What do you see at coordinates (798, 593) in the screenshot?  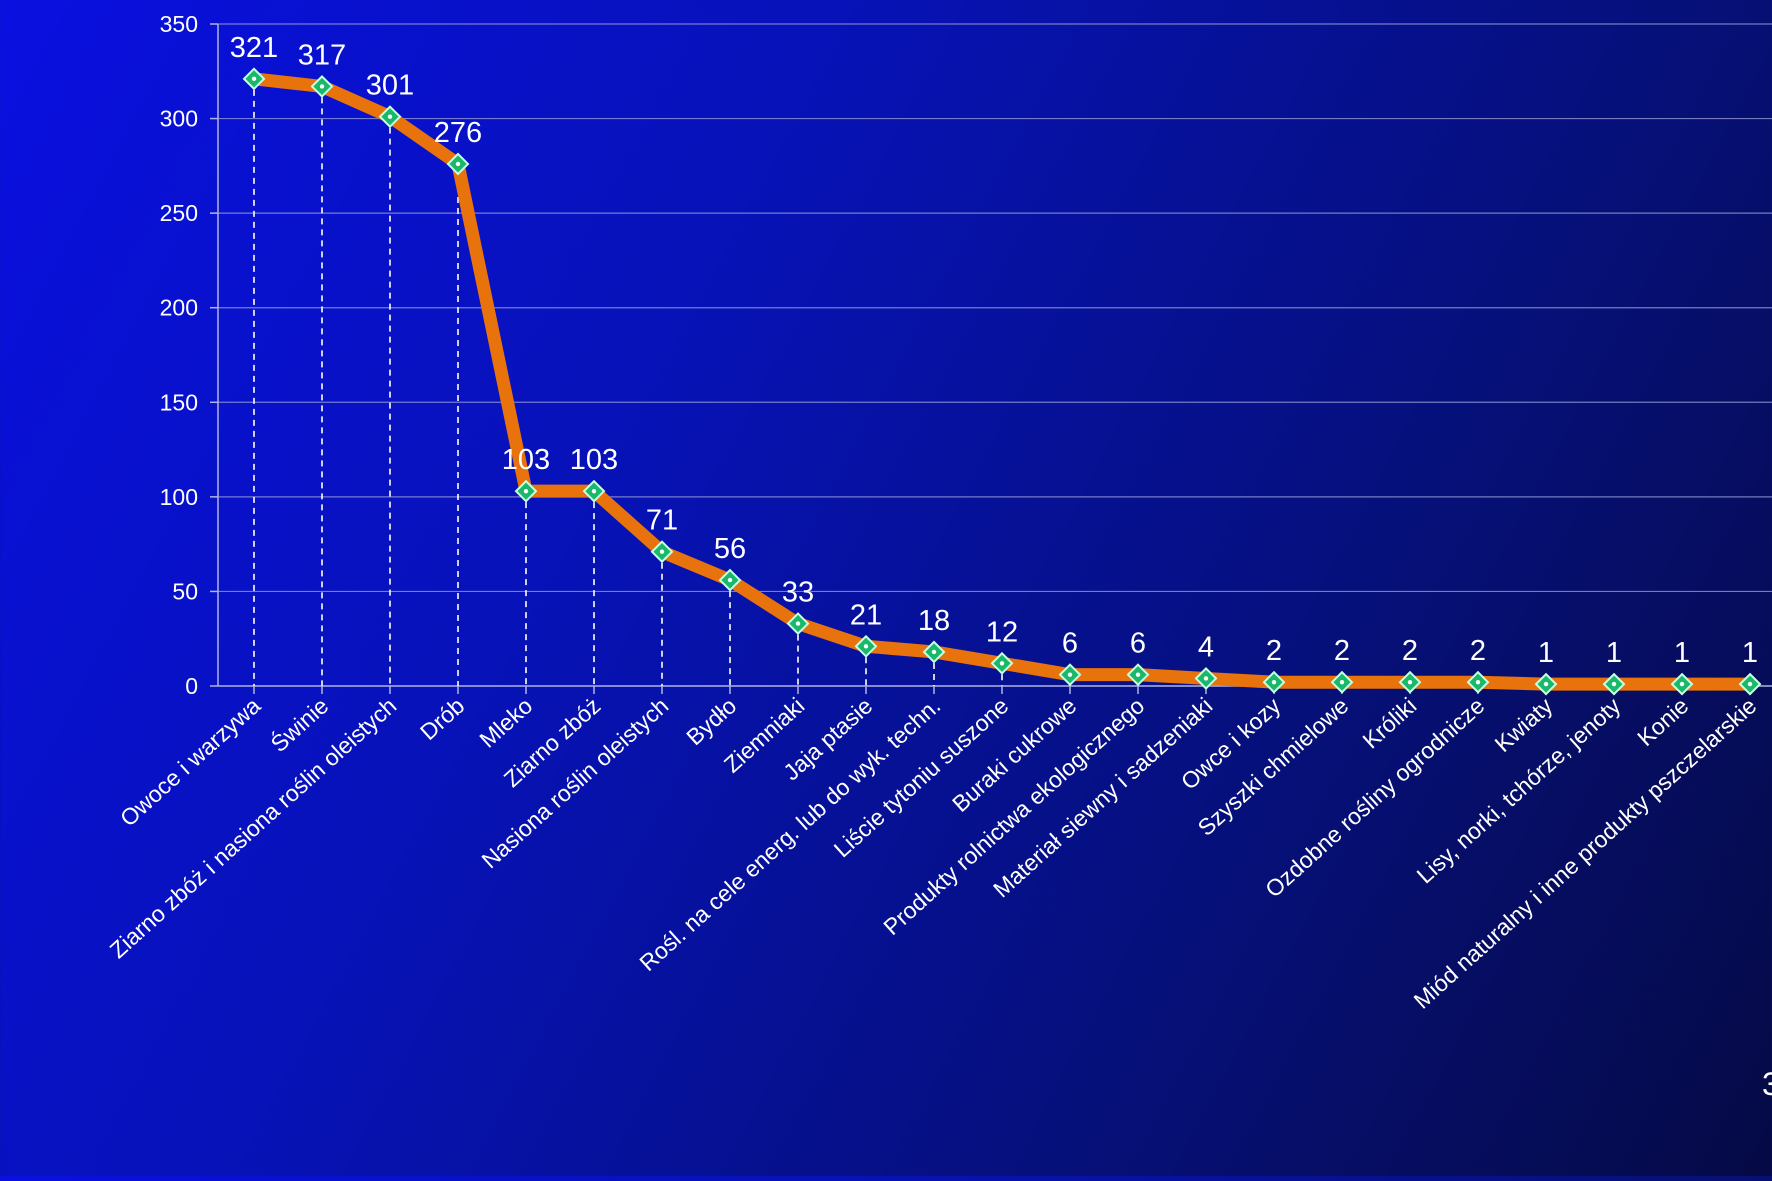 I see `data-label: 33` at bounding box center [798, 593].